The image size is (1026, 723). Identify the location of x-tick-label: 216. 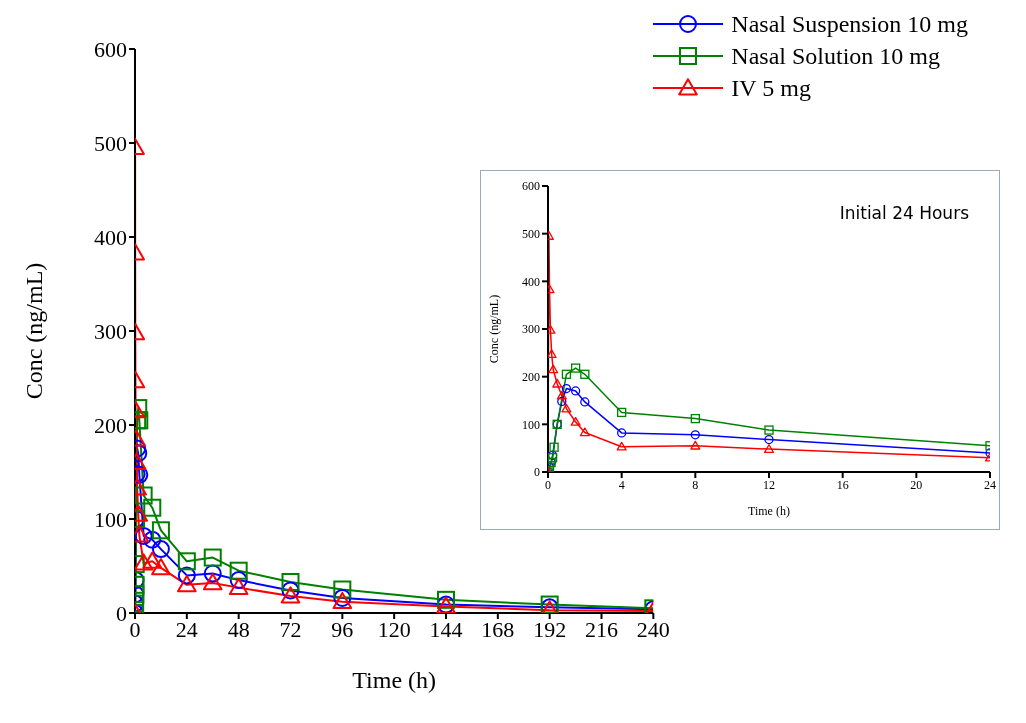
(601, 629).